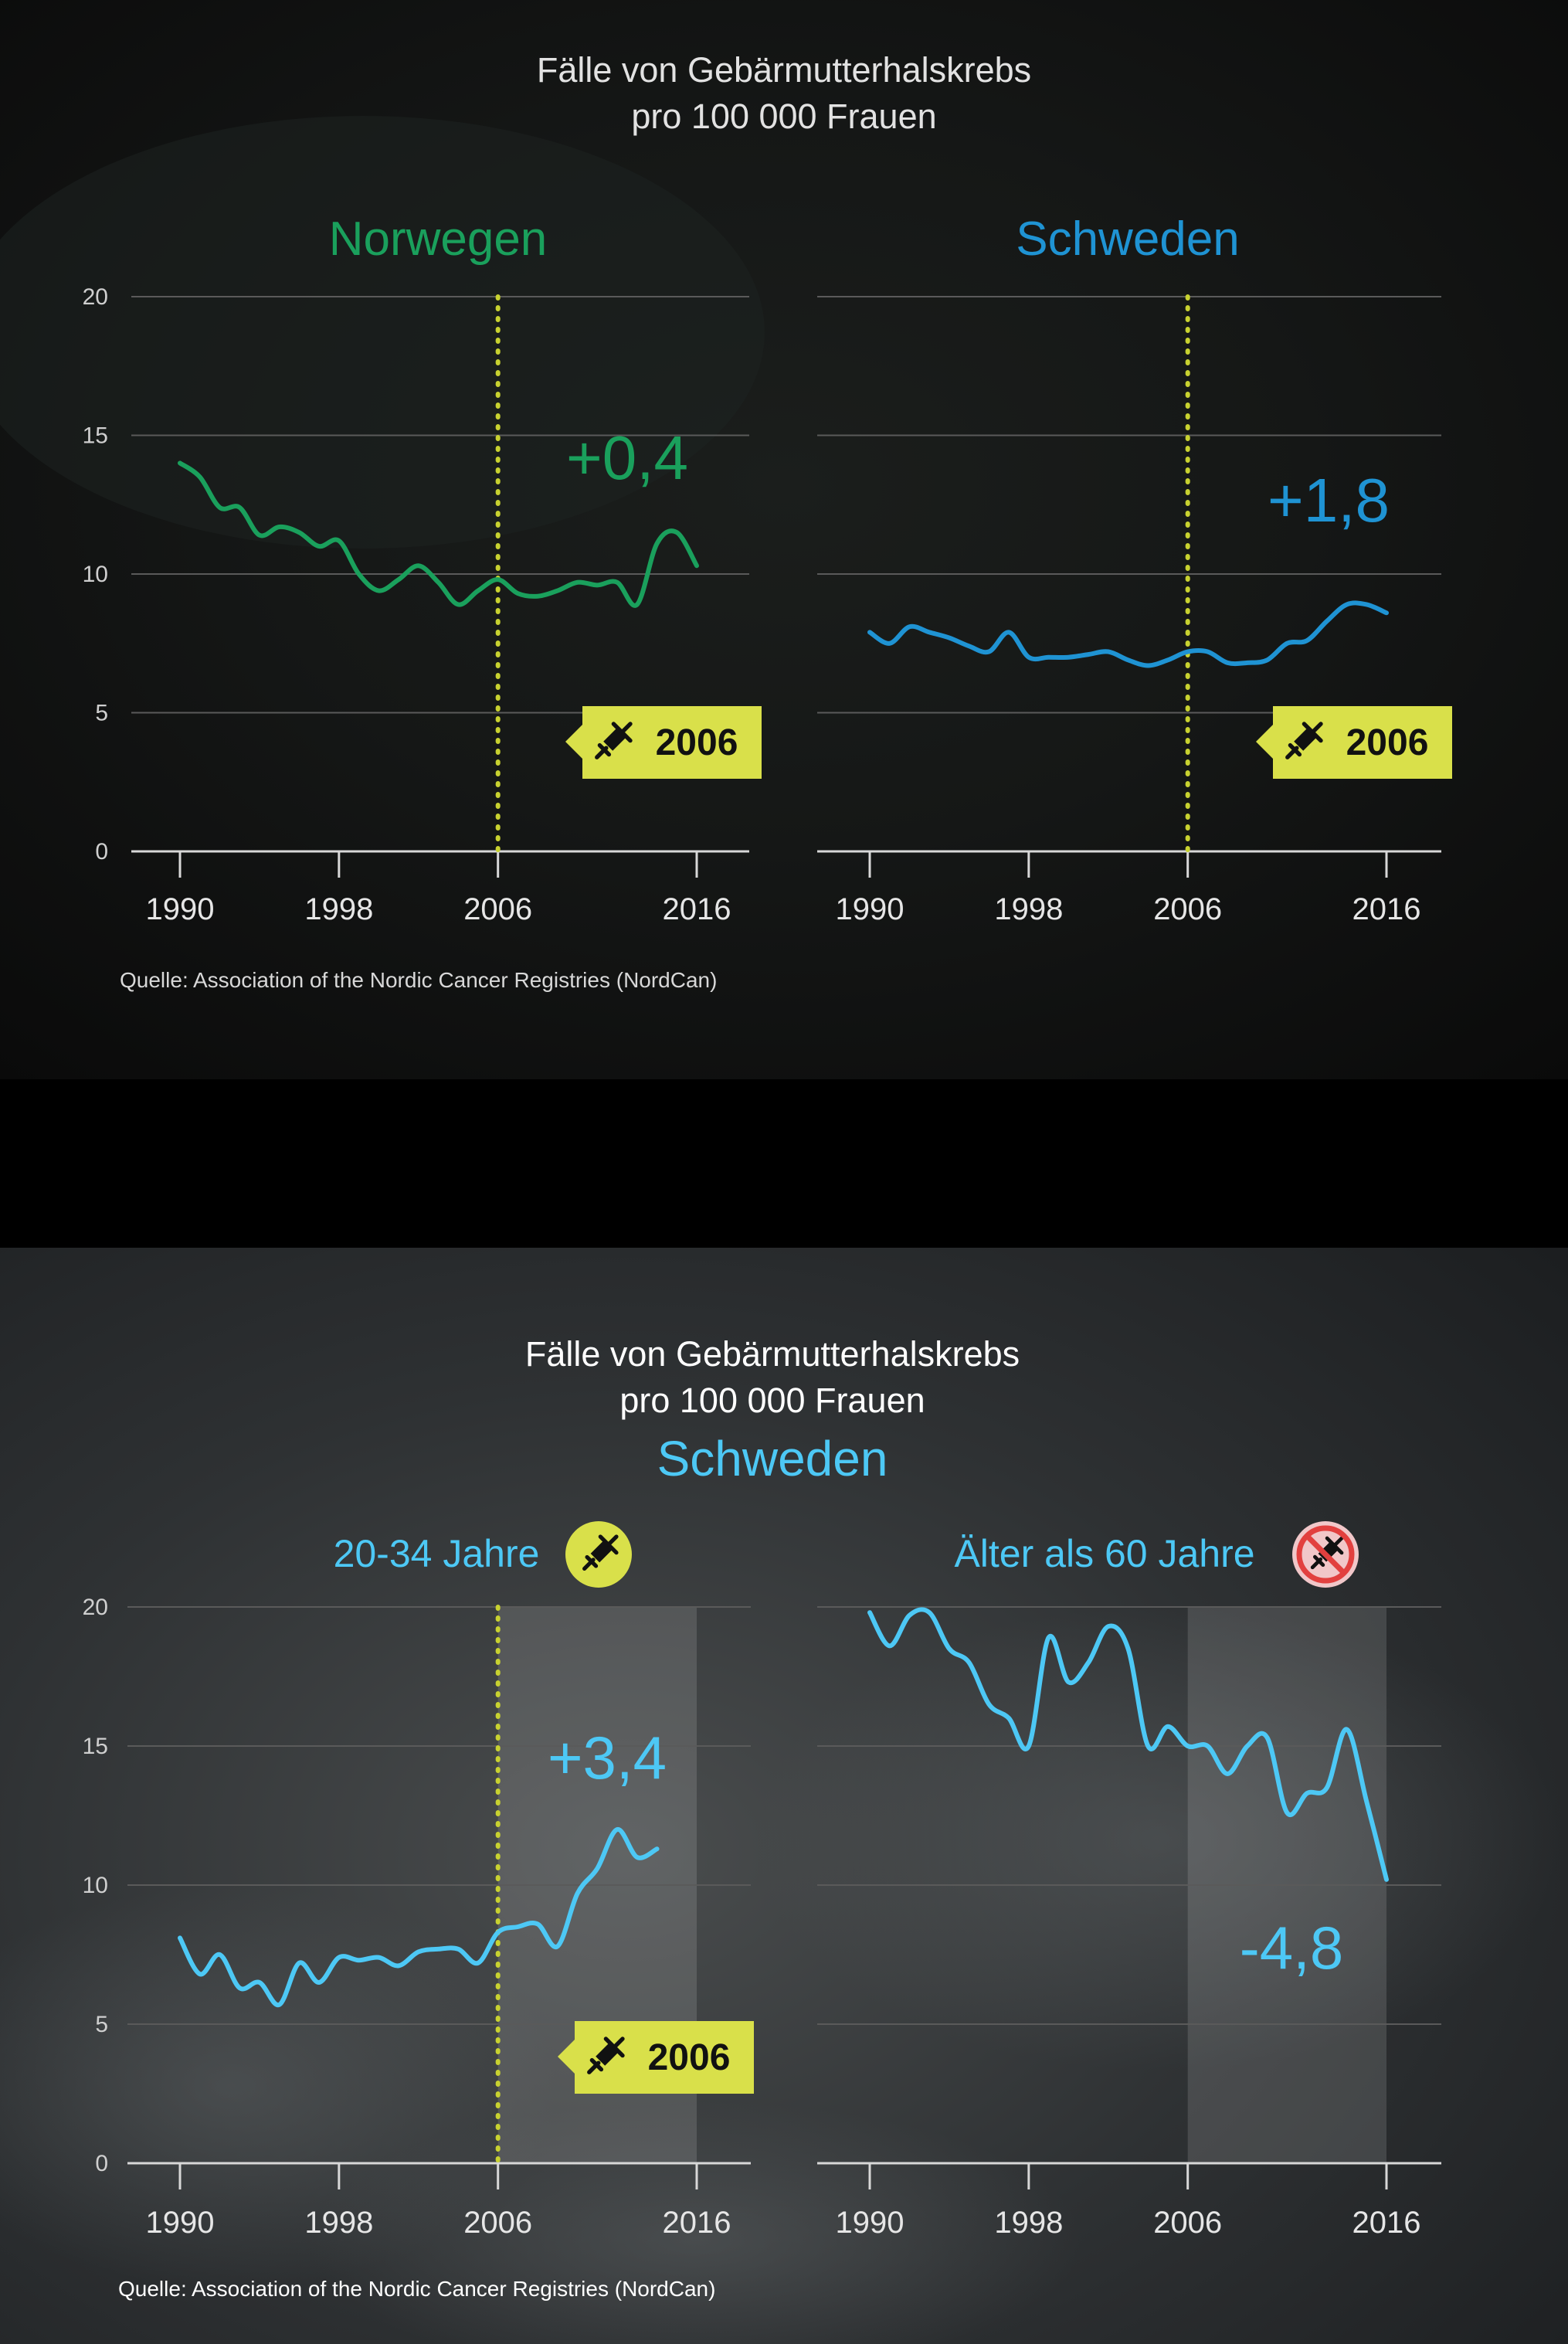 The height and width of the screenshot is (2344, 1568). What do you see at coordinates (598, 1554) in the screenshot?
I see `syringe-icon` at bounding box center [598, 1554].